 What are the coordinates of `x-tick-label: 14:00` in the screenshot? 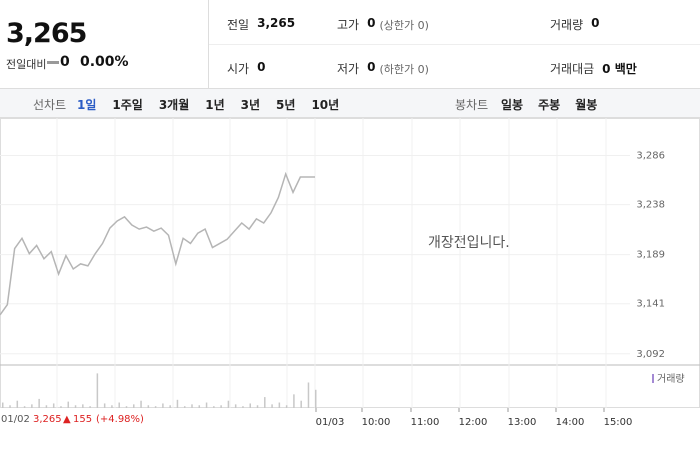 It's located at (570, 422).